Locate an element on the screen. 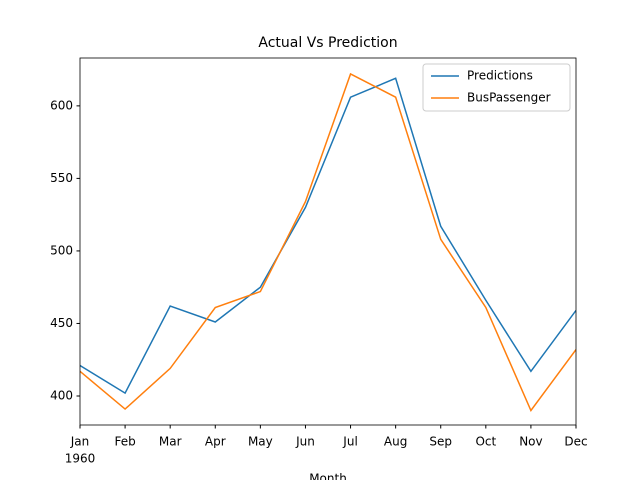 The height and width of the screenshot is (480, 640). chart-title: Actual Vs Prediction is located at coordinates (327, 43).